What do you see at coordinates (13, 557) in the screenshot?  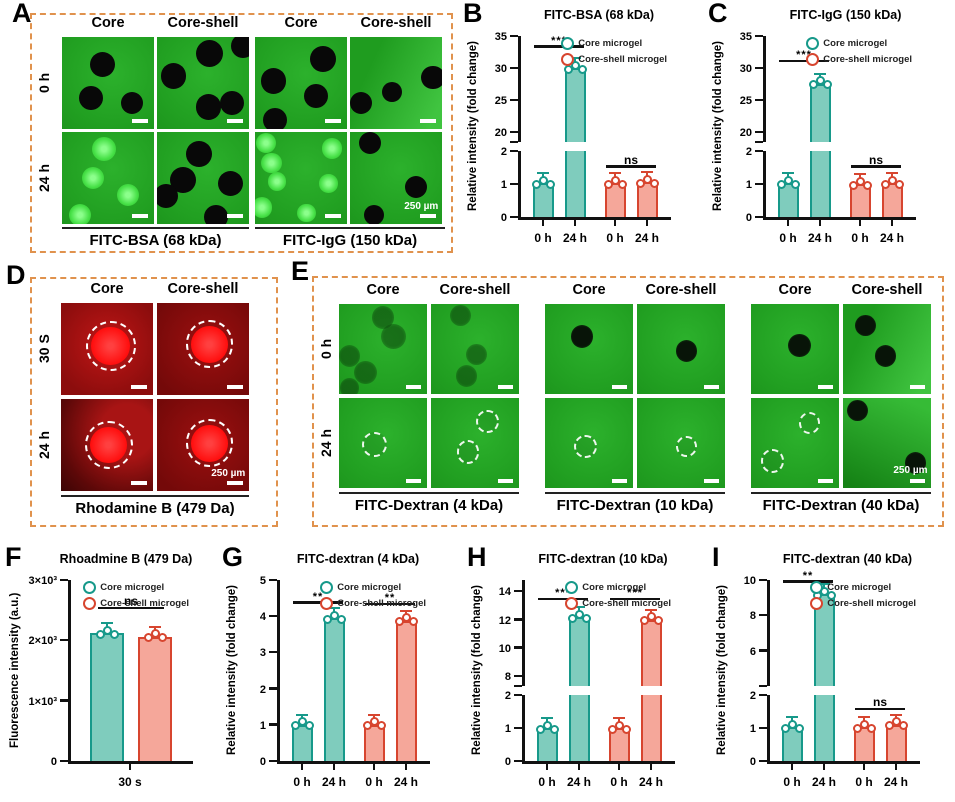 I see `panel-letter-f: F` at bounding box center [13, 557].